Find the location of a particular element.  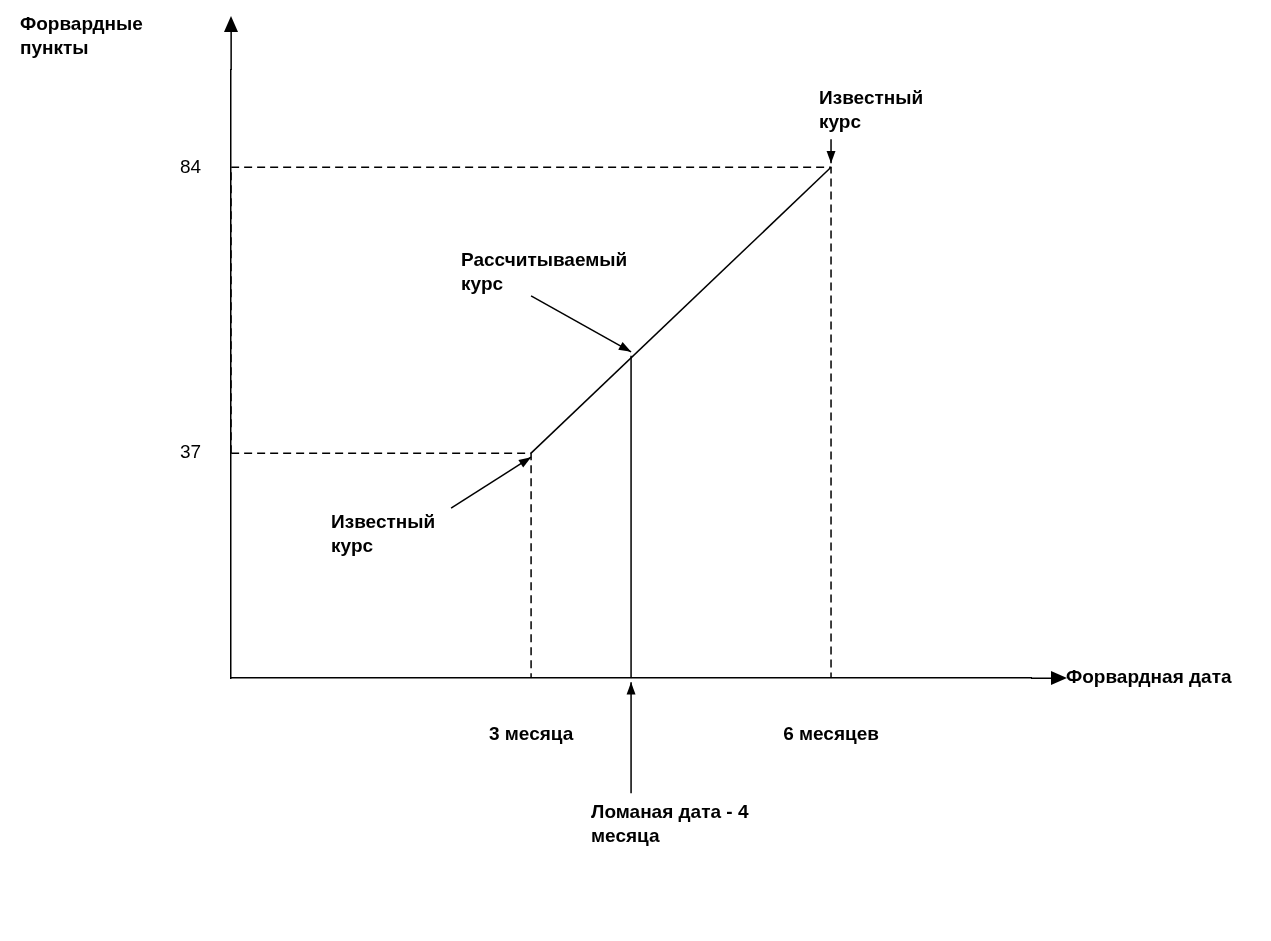

y-tick-label: 37 is located at coordinates (190, 452).